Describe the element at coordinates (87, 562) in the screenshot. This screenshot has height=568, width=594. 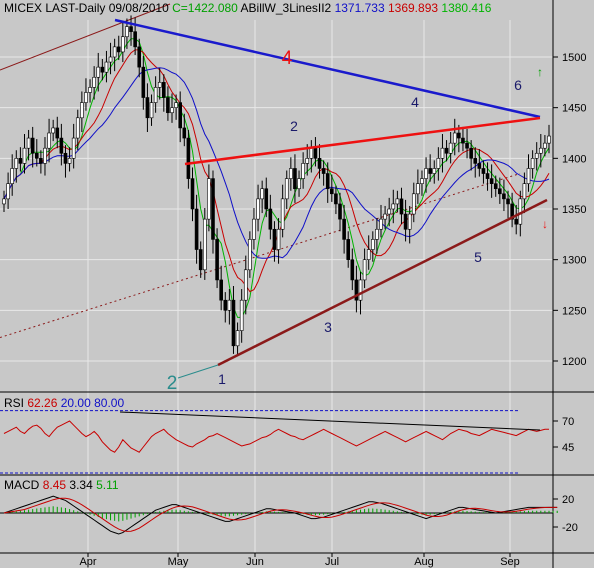
I see `x-tick-label: Apr` at that location.